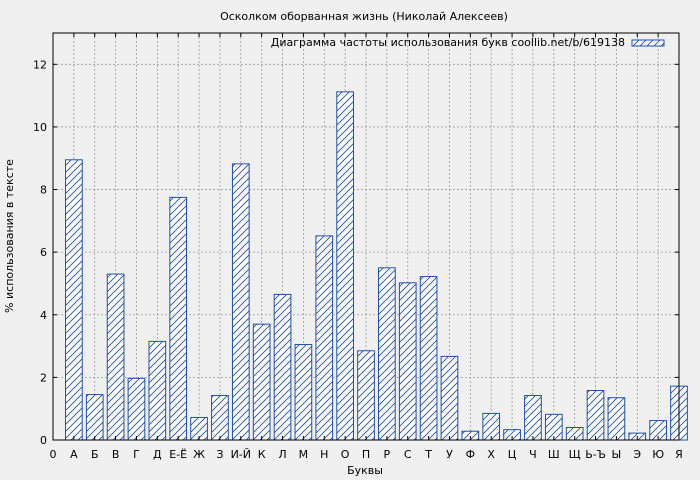 The height and width of the screenshot is (480, 700). What do you see at coordinates (43, 252) in the screenshot?
I see `y-tick-label: 6` at bounding box center [43, 252].